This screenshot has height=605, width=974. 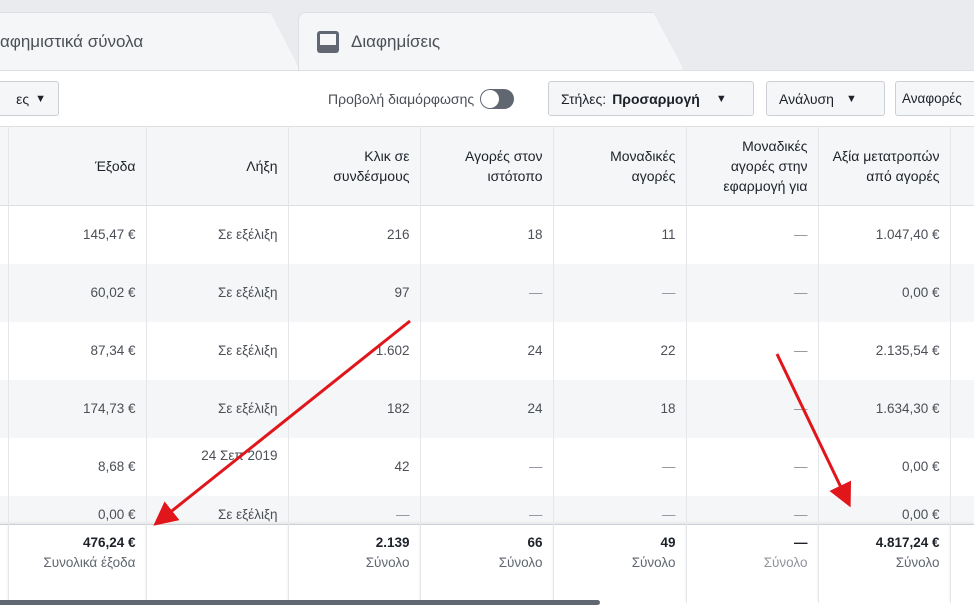 I want to click on button-label: ες, so click(x=23, y=98).